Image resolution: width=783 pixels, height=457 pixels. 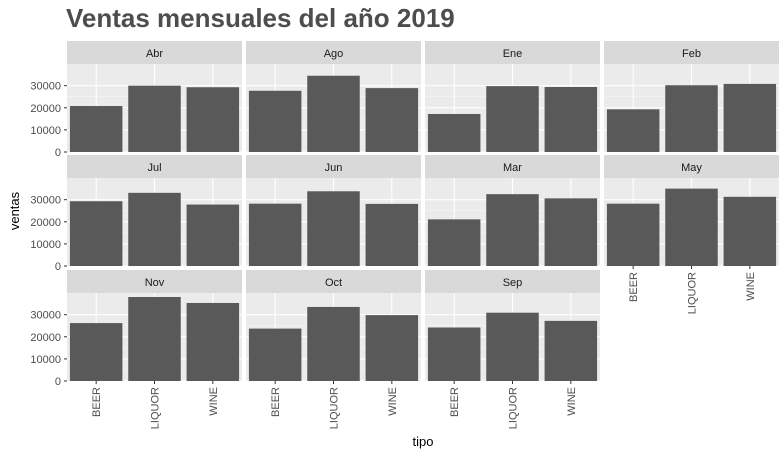 I want to click on bar-mar-wine, so click(x=571, y=232).